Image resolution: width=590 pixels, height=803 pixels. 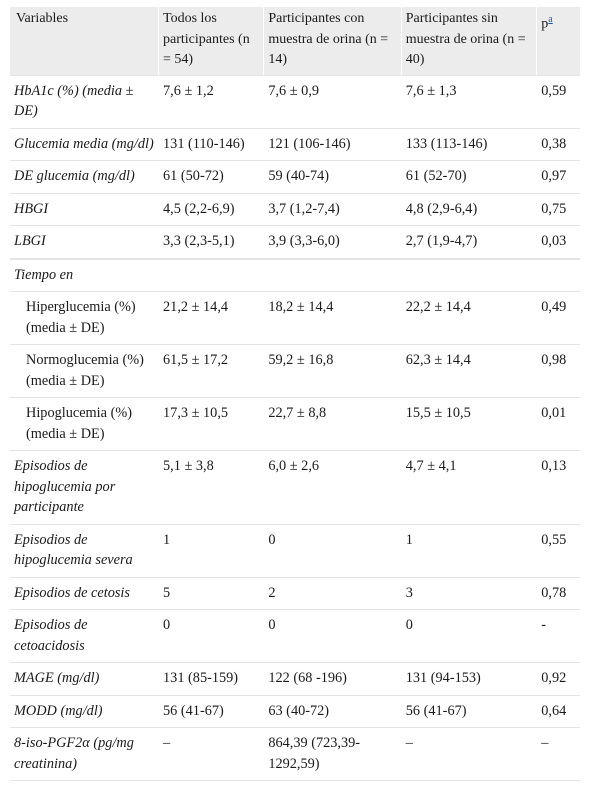 What do you see at coordinates (332, 487) in the screenshot?
I see `cell-with: 6,0 ± 2,6` at bounding box center [332, 487].